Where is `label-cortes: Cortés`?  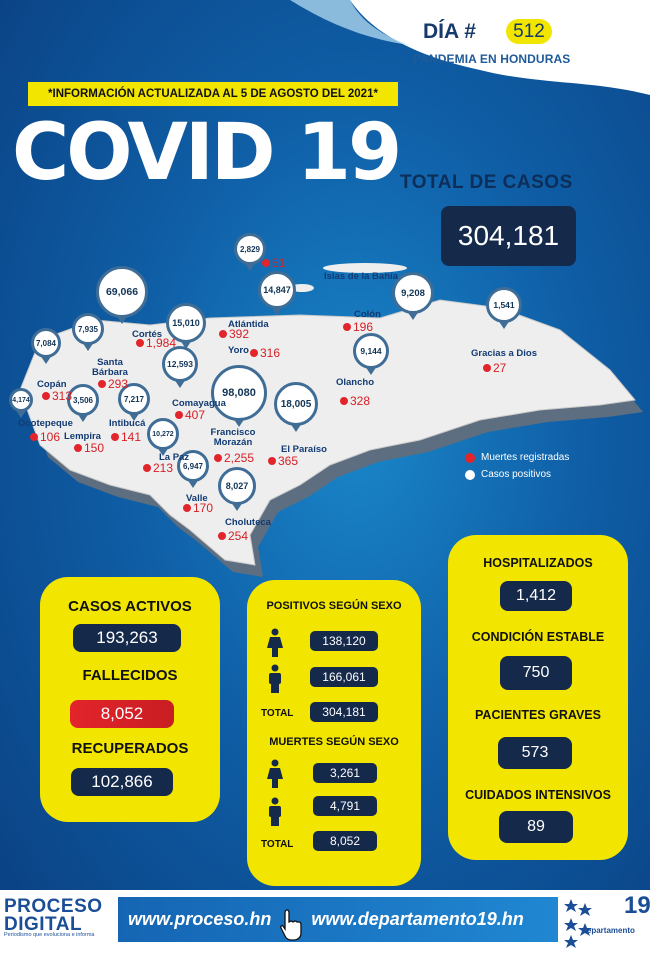
label-cortes: Cortés is located at coordinates (147, 334).